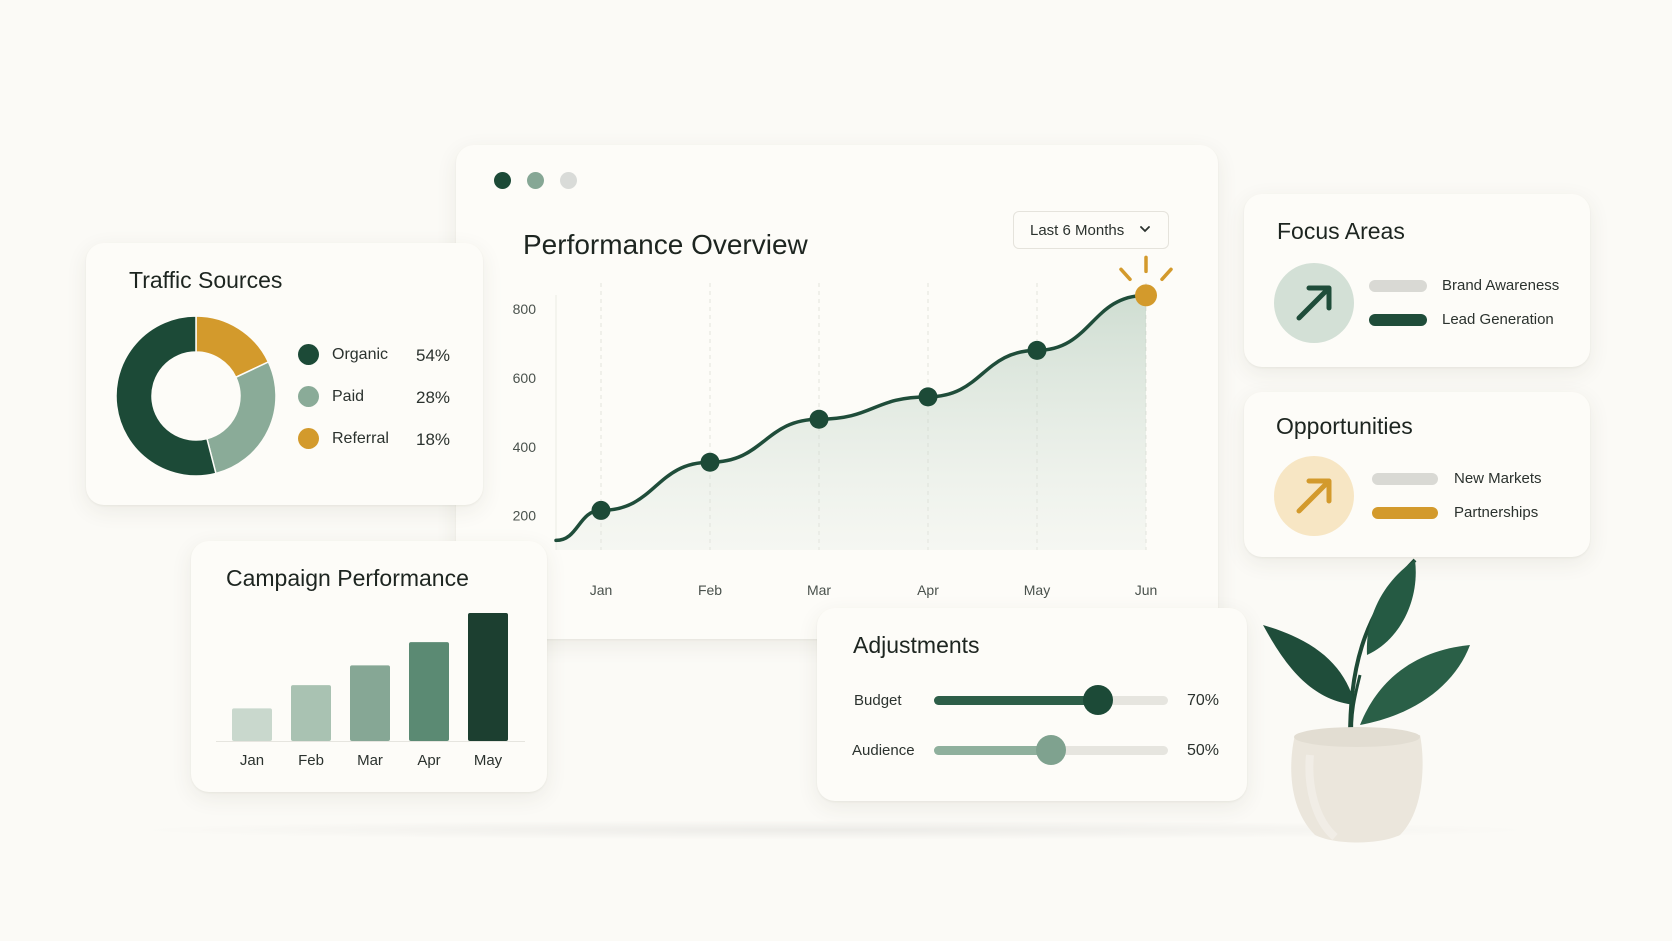 The width and height of the screenshot is (1672, 941). I want to click on campaign-bar-chart: Jan Feb Mar Apr May, so click(370, 691).